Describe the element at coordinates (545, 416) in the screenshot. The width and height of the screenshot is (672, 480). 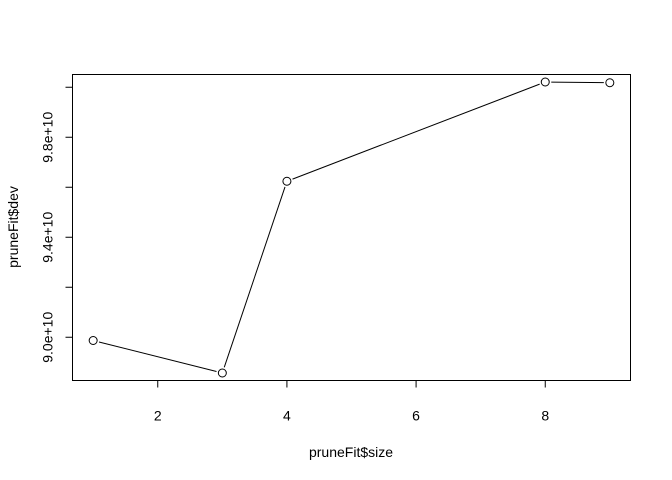
I see `x-tick-label: 8` at that location.